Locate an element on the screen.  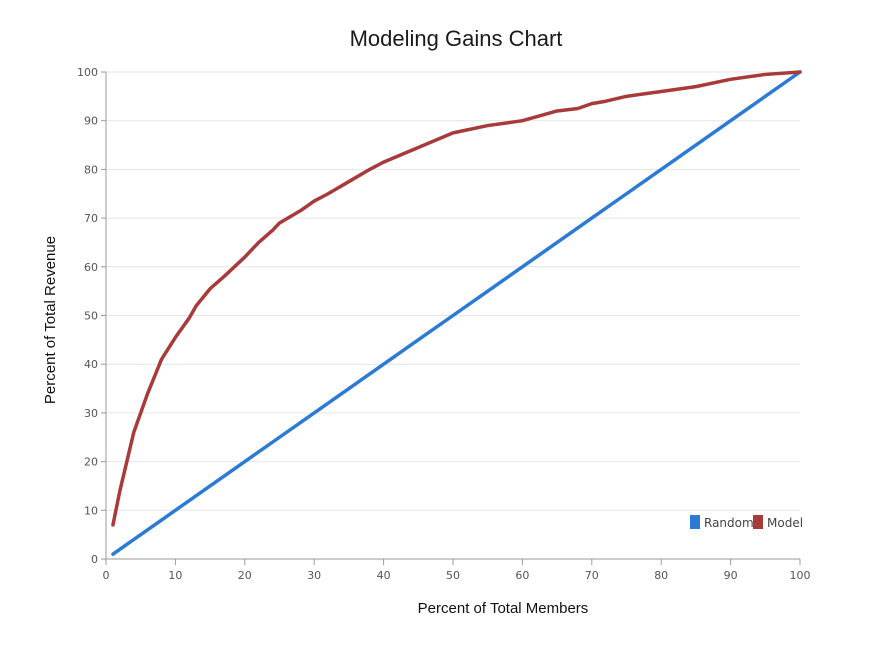
legend: Random Model is located at coordinates (746, 522).